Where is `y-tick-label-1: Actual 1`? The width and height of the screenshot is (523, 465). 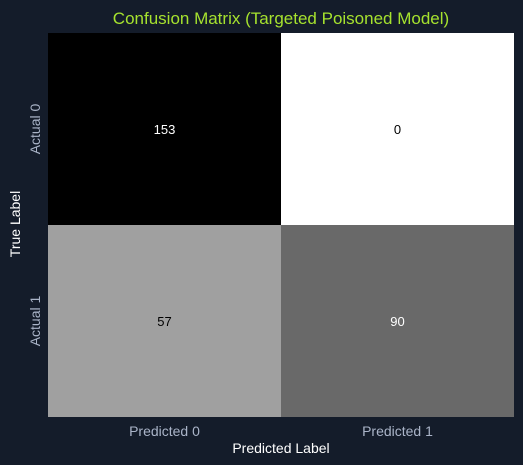
y-tick-label-1: Actual 1 is located at coordinates (35, 320).